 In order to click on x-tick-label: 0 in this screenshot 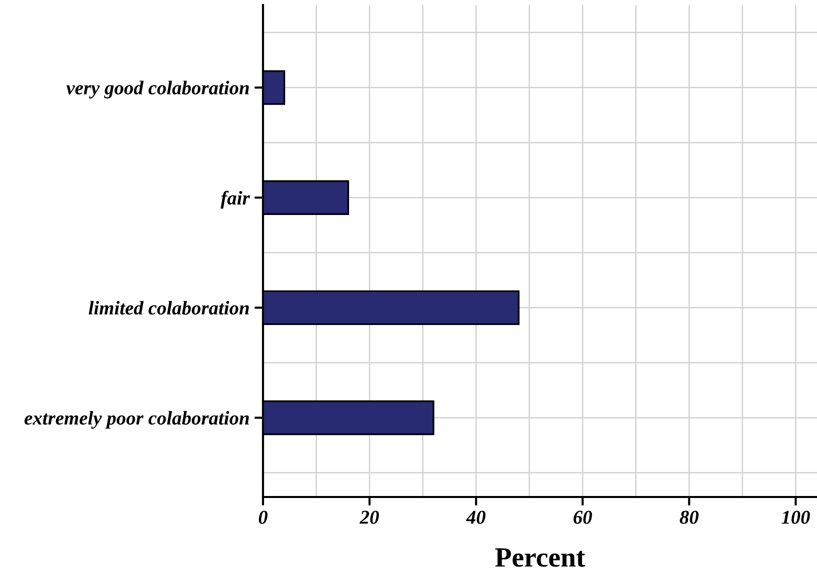, I will do `click(263, 517)`.